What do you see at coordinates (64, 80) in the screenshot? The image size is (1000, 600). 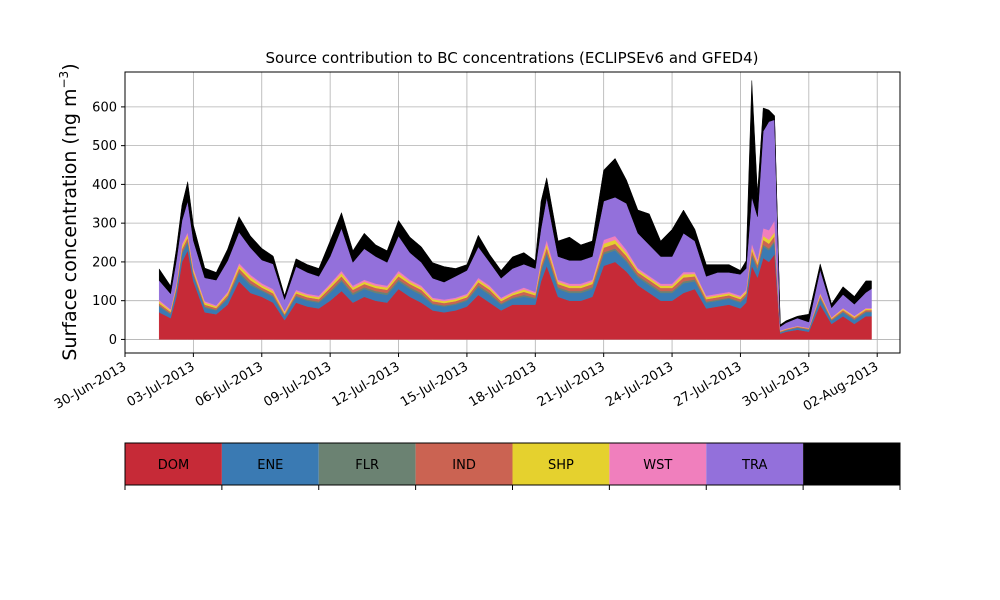 I see `y-axis-label-superscript: −3` at bounding box center [64, 80].